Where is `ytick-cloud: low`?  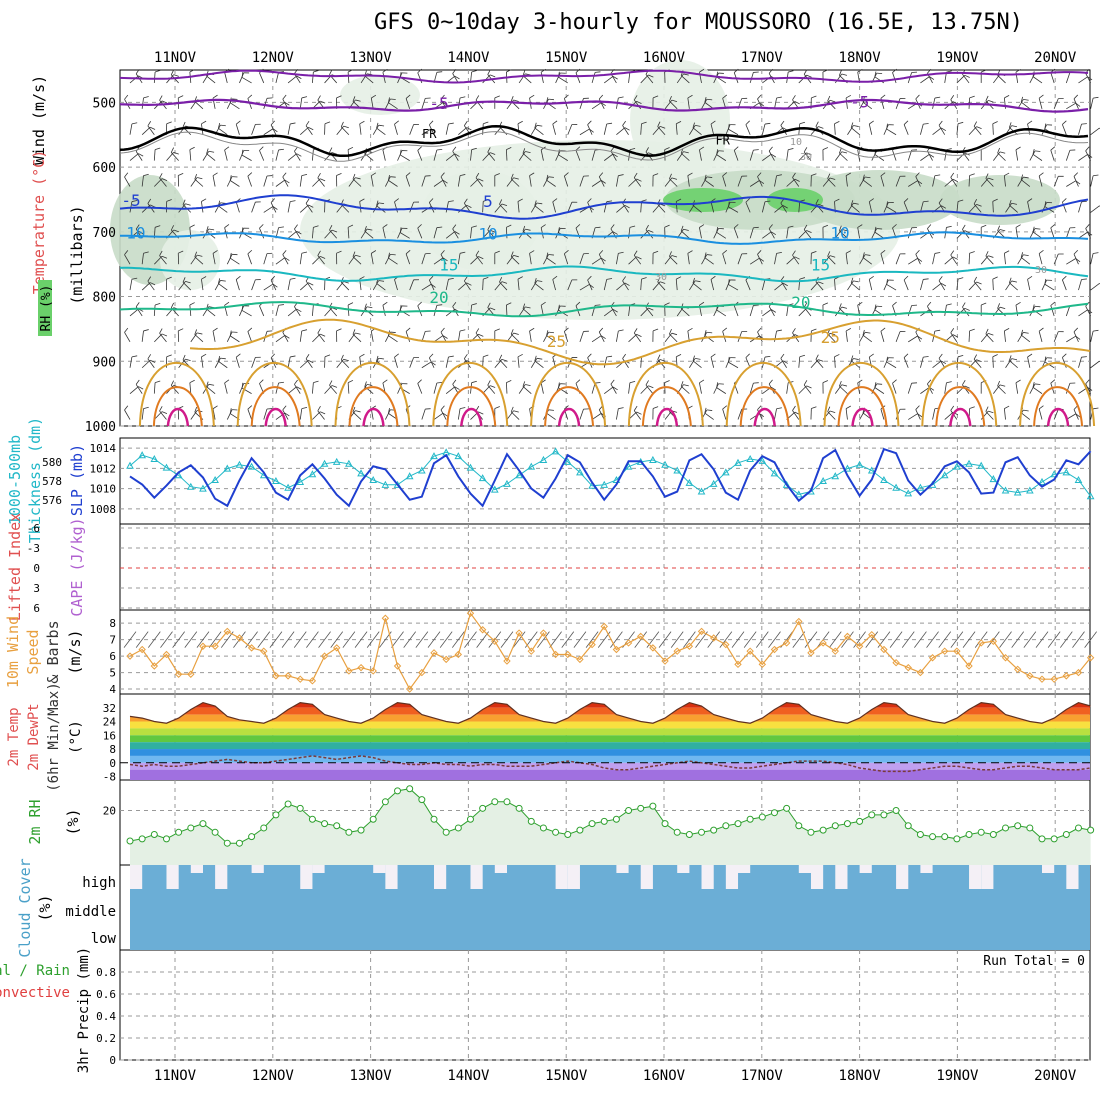
ytick-cloud: low is located at coordinates (104, 939).